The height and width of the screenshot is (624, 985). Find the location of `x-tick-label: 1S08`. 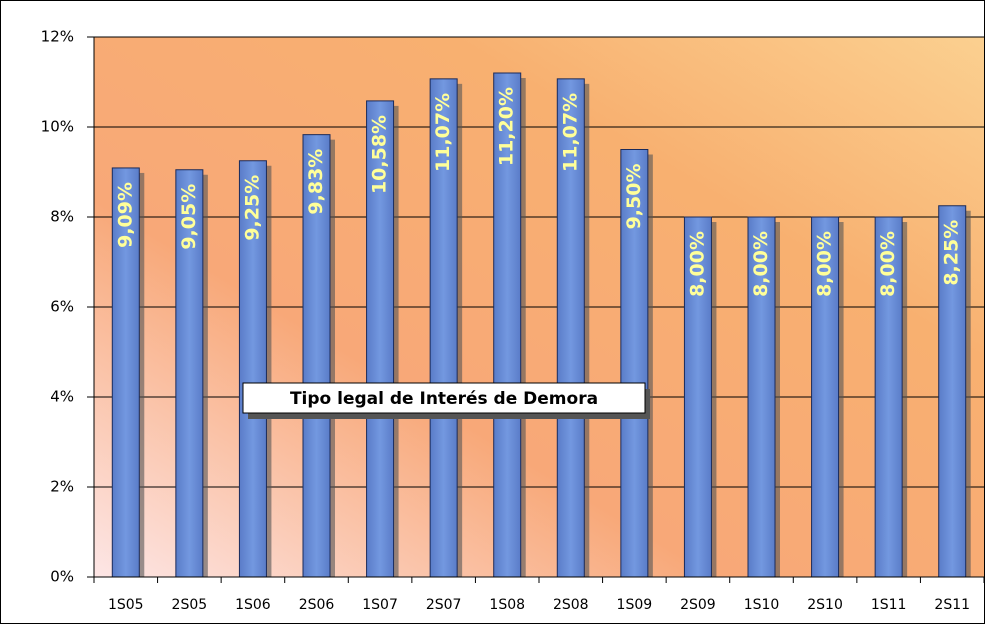

x-tick-label: 1S08 is located at coordinates (507, 605).